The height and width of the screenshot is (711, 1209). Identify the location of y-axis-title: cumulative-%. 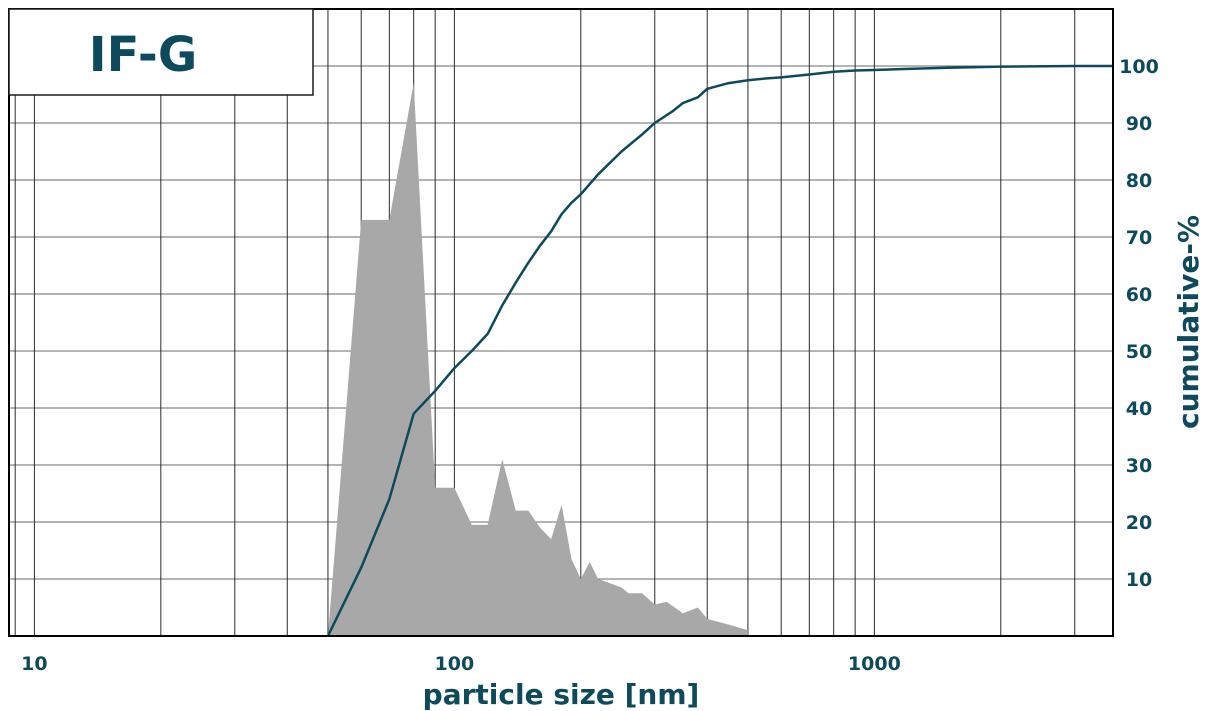
(1188, 322).